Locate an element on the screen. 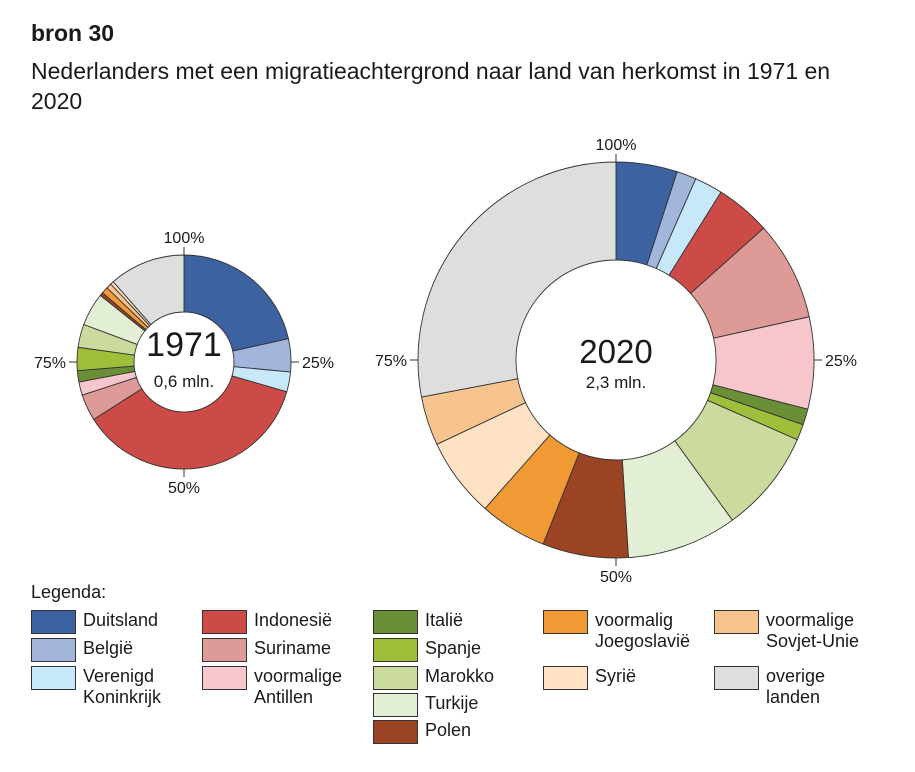 Image resolution: width=915 pixels, height=772 pixels. legend-swatch-indonesie is located at coordinates (224, 622).